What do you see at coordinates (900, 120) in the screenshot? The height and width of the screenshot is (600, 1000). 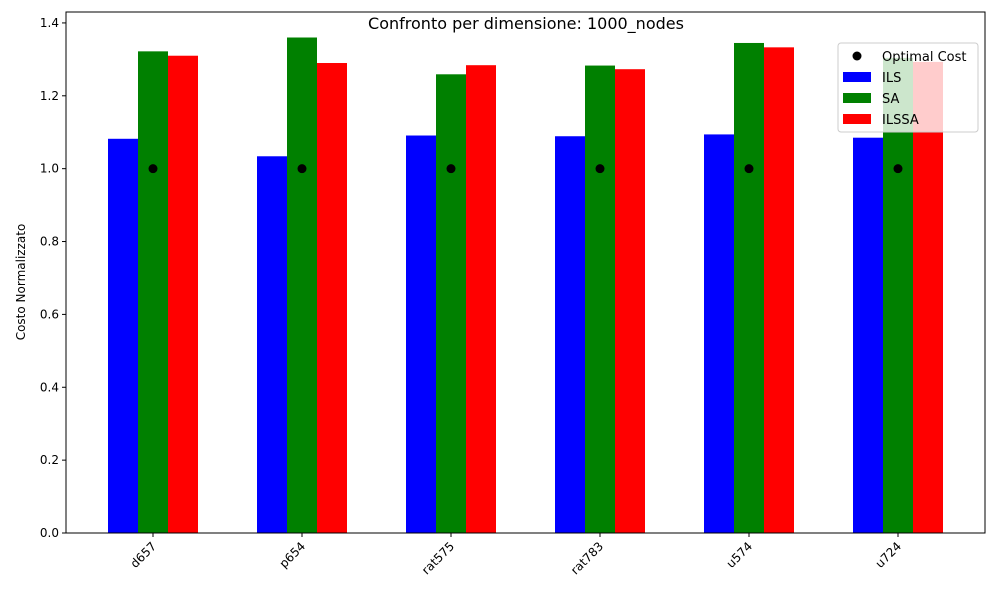 I see `legend-label: ILSSA` at bounding box center [900, 120].